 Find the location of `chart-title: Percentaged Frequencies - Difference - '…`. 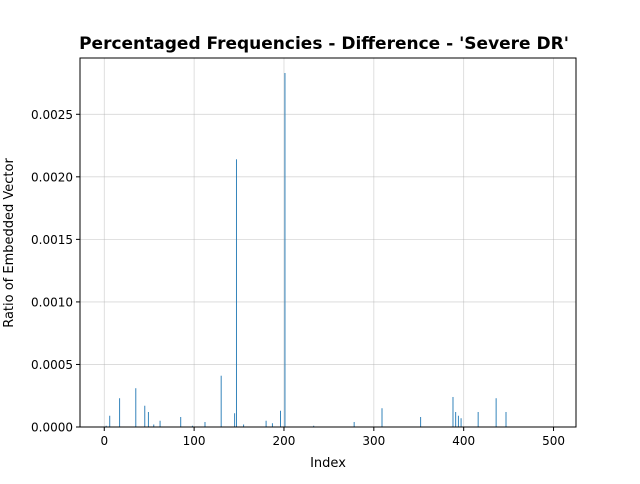

chart-title: Percentaged Frequencies - Difference - '… is located at coordinates (324, 44).